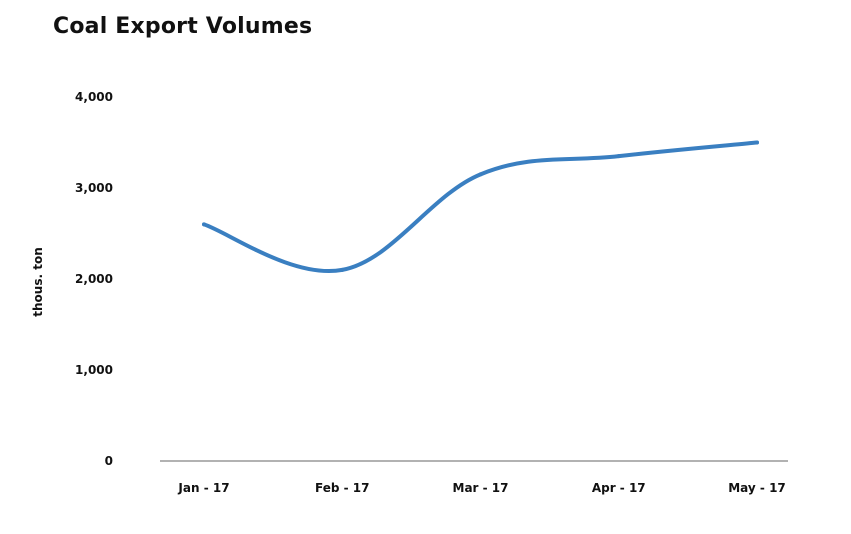 The height and width of the screenshot is (534, 851). What do you see at coordinates (94, 188) in the screenshot?
I see `y-tick-label: 3,000` at bounding box center [94, 188].